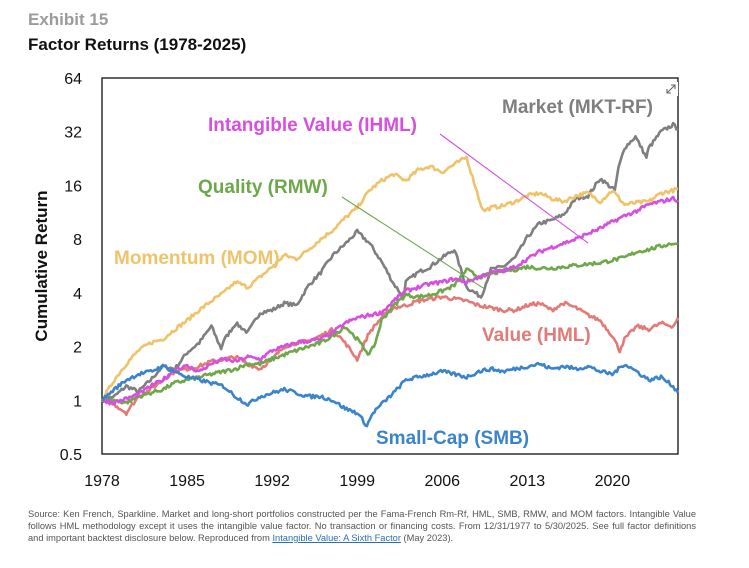  What do you see at coordinates (442, 481) in the screenshot?
I see `x-tick-label: 2006` at bounding box center [442, 481].